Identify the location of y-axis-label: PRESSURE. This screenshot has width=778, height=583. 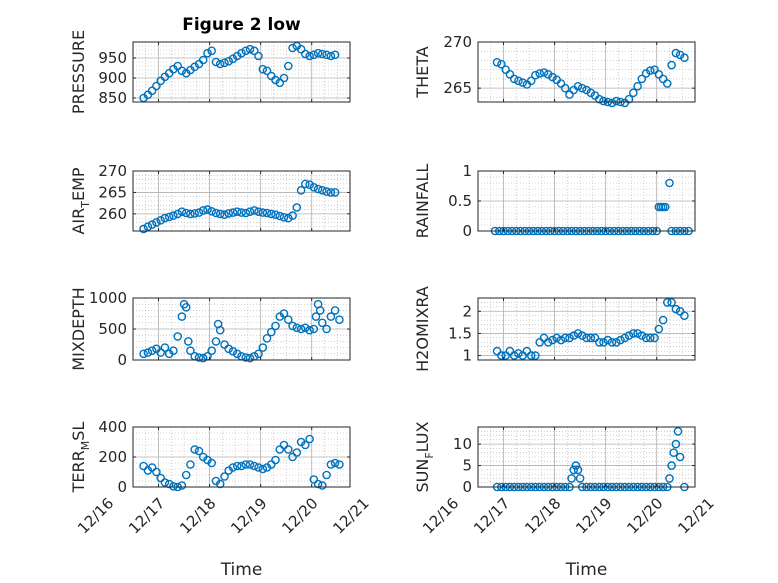
(78, 72).